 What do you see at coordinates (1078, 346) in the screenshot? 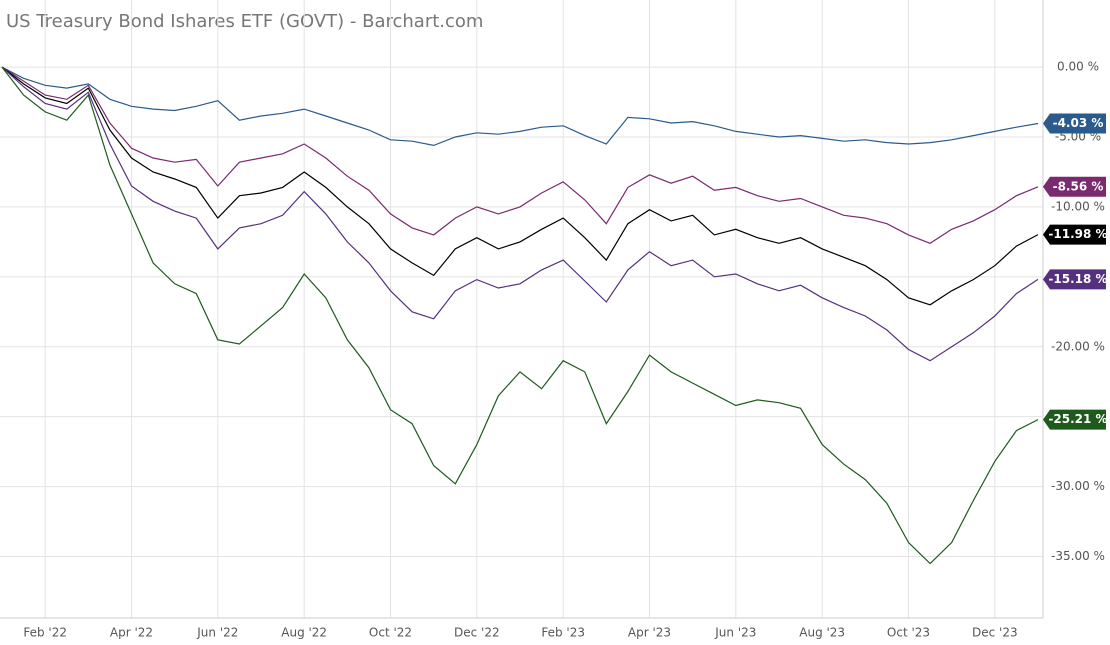
I see `y-tick-label: -20.00 %` at bounding box center [1078, 346].